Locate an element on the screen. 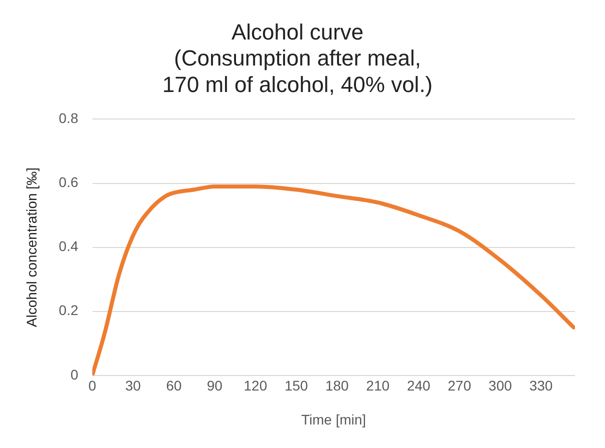 Image resolution: width=605 pixels, height=448 pixels. x-tick-label: 0 is located at coordinates (92, 386).